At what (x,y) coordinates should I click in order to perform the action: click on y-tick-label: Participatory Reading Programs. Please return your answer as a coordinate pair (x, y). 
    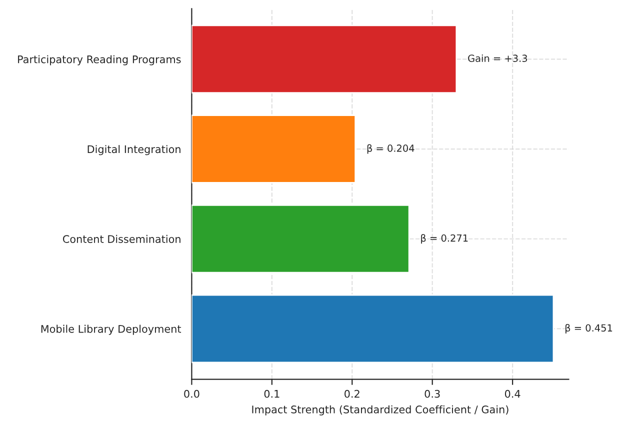
    Looking at the image, I should click on (99, 60).